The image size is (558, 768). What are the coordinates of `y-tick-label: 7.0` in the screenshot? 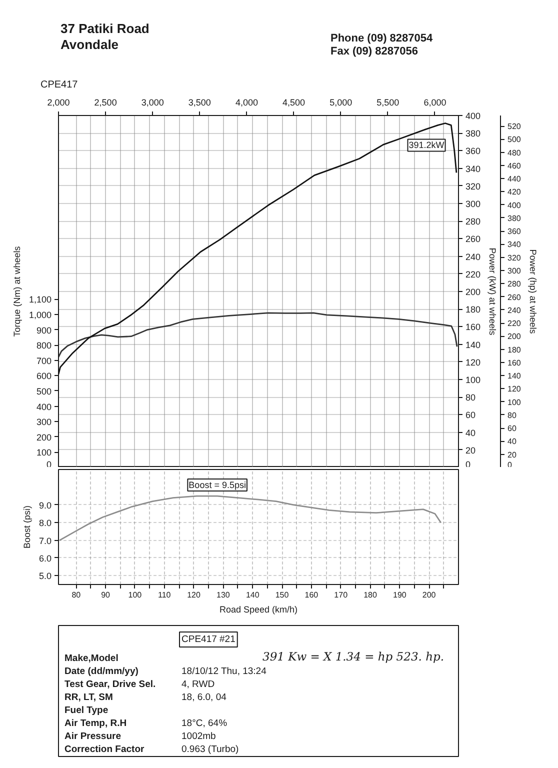 It's located at (45, 541).